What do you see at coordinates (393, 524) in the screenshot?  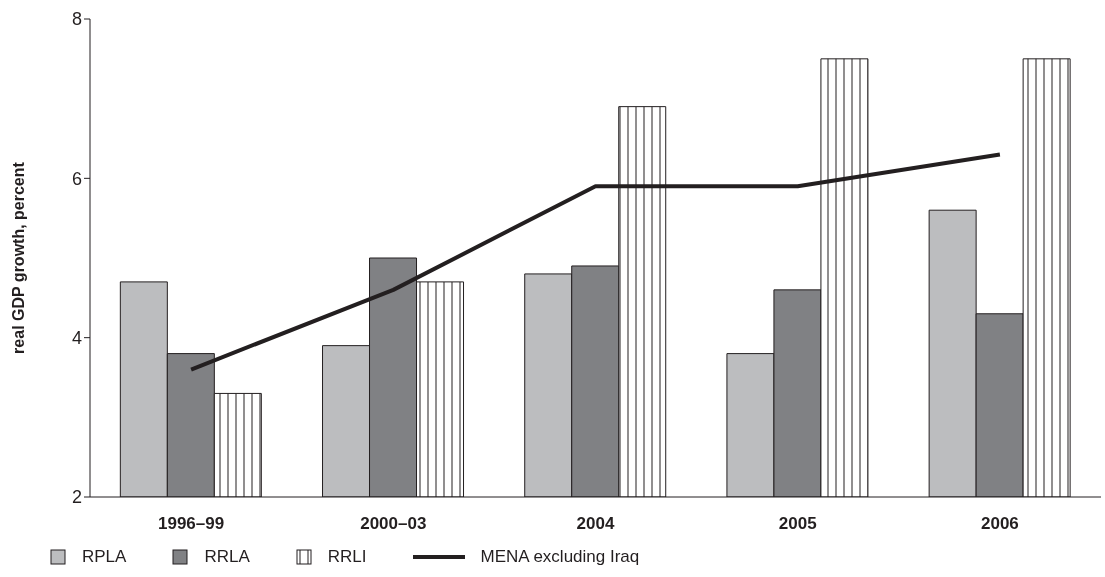 I see `x-tick-label: 2000–03` at bounding box center [393, 524].